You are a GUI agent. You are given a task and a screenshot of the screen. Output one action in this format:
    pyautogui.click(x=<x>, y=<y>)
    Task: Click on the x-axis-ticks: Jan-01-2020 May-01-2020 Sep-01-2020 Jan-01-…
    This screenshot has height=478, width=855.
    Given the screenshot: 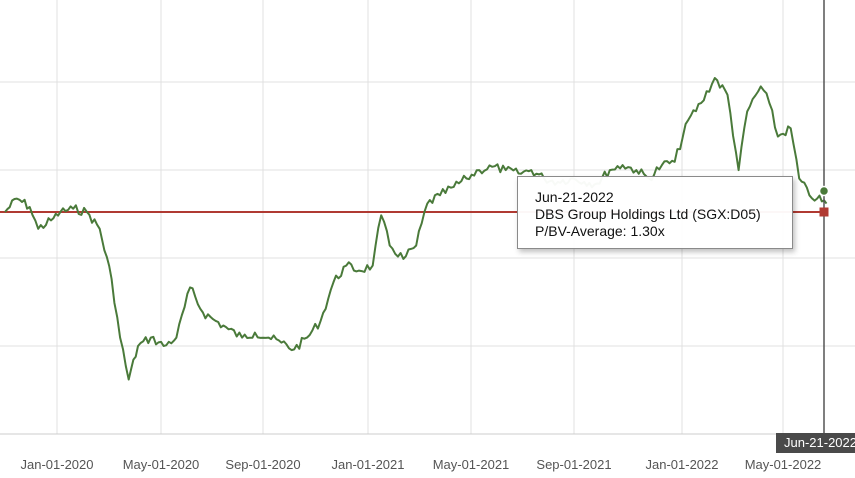 What is the action you would take?
    pyautogui.click(x=421, y=464)
    